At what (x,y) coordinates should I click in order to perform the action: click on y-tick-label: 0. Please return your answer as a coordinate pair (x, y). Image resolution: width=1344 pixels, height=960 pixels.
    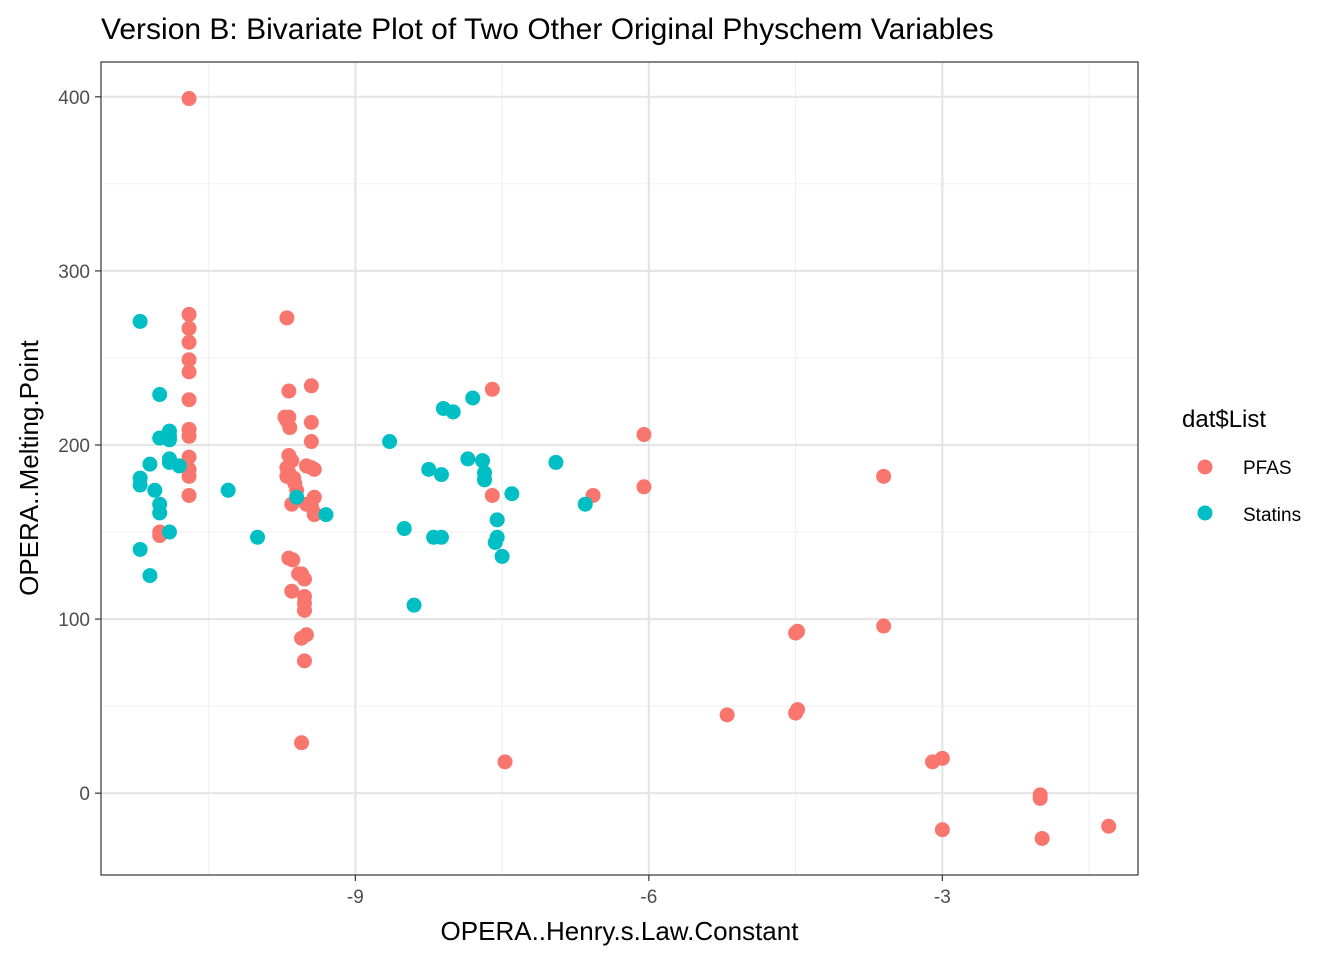
    Looking at the image, I should click on (84, 794).